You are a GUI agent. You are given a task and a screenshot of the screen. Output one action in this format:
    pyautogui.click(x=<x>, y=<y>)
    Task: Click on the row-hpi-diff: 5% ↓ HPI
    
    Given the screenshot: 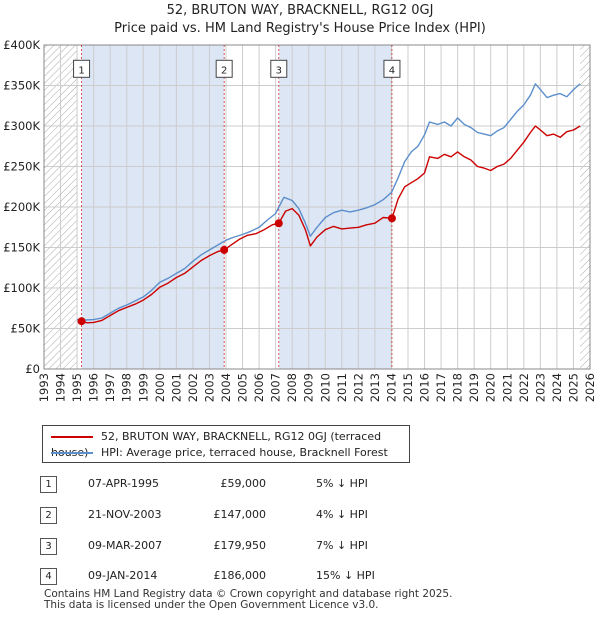 What is the action you would take?
    pyautogui.click(x=342, y=483)
    